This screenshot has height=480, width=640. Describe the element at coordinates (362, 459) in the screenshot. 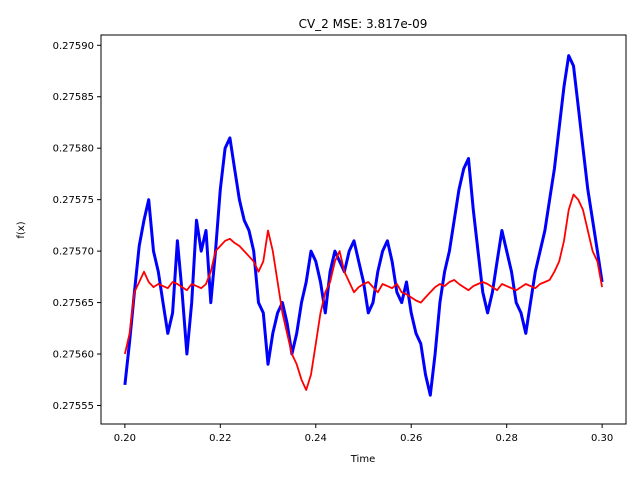

I see `x-axis-label: Time` at that location.